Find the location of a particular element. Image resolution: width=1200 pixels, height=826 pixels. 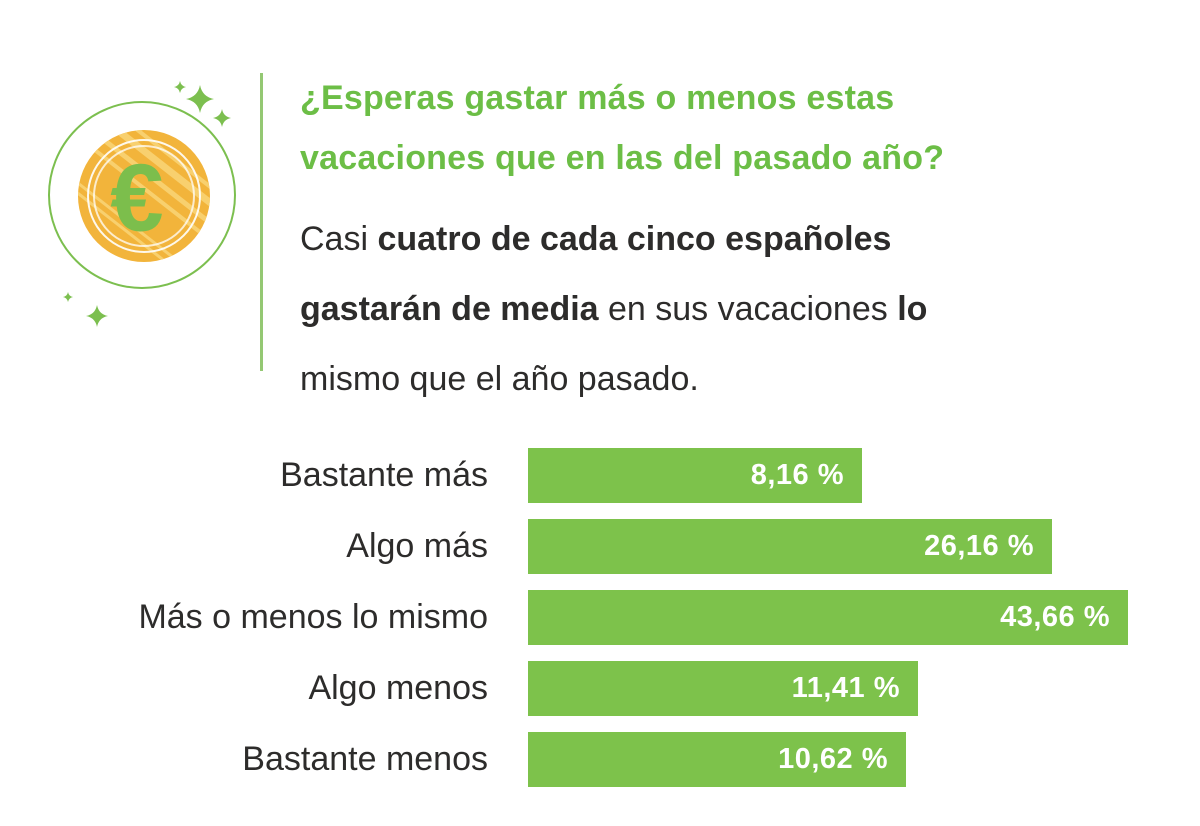

intro-line: Casi cuatro de cada cinco españoles is located at coordinates (690, 239).